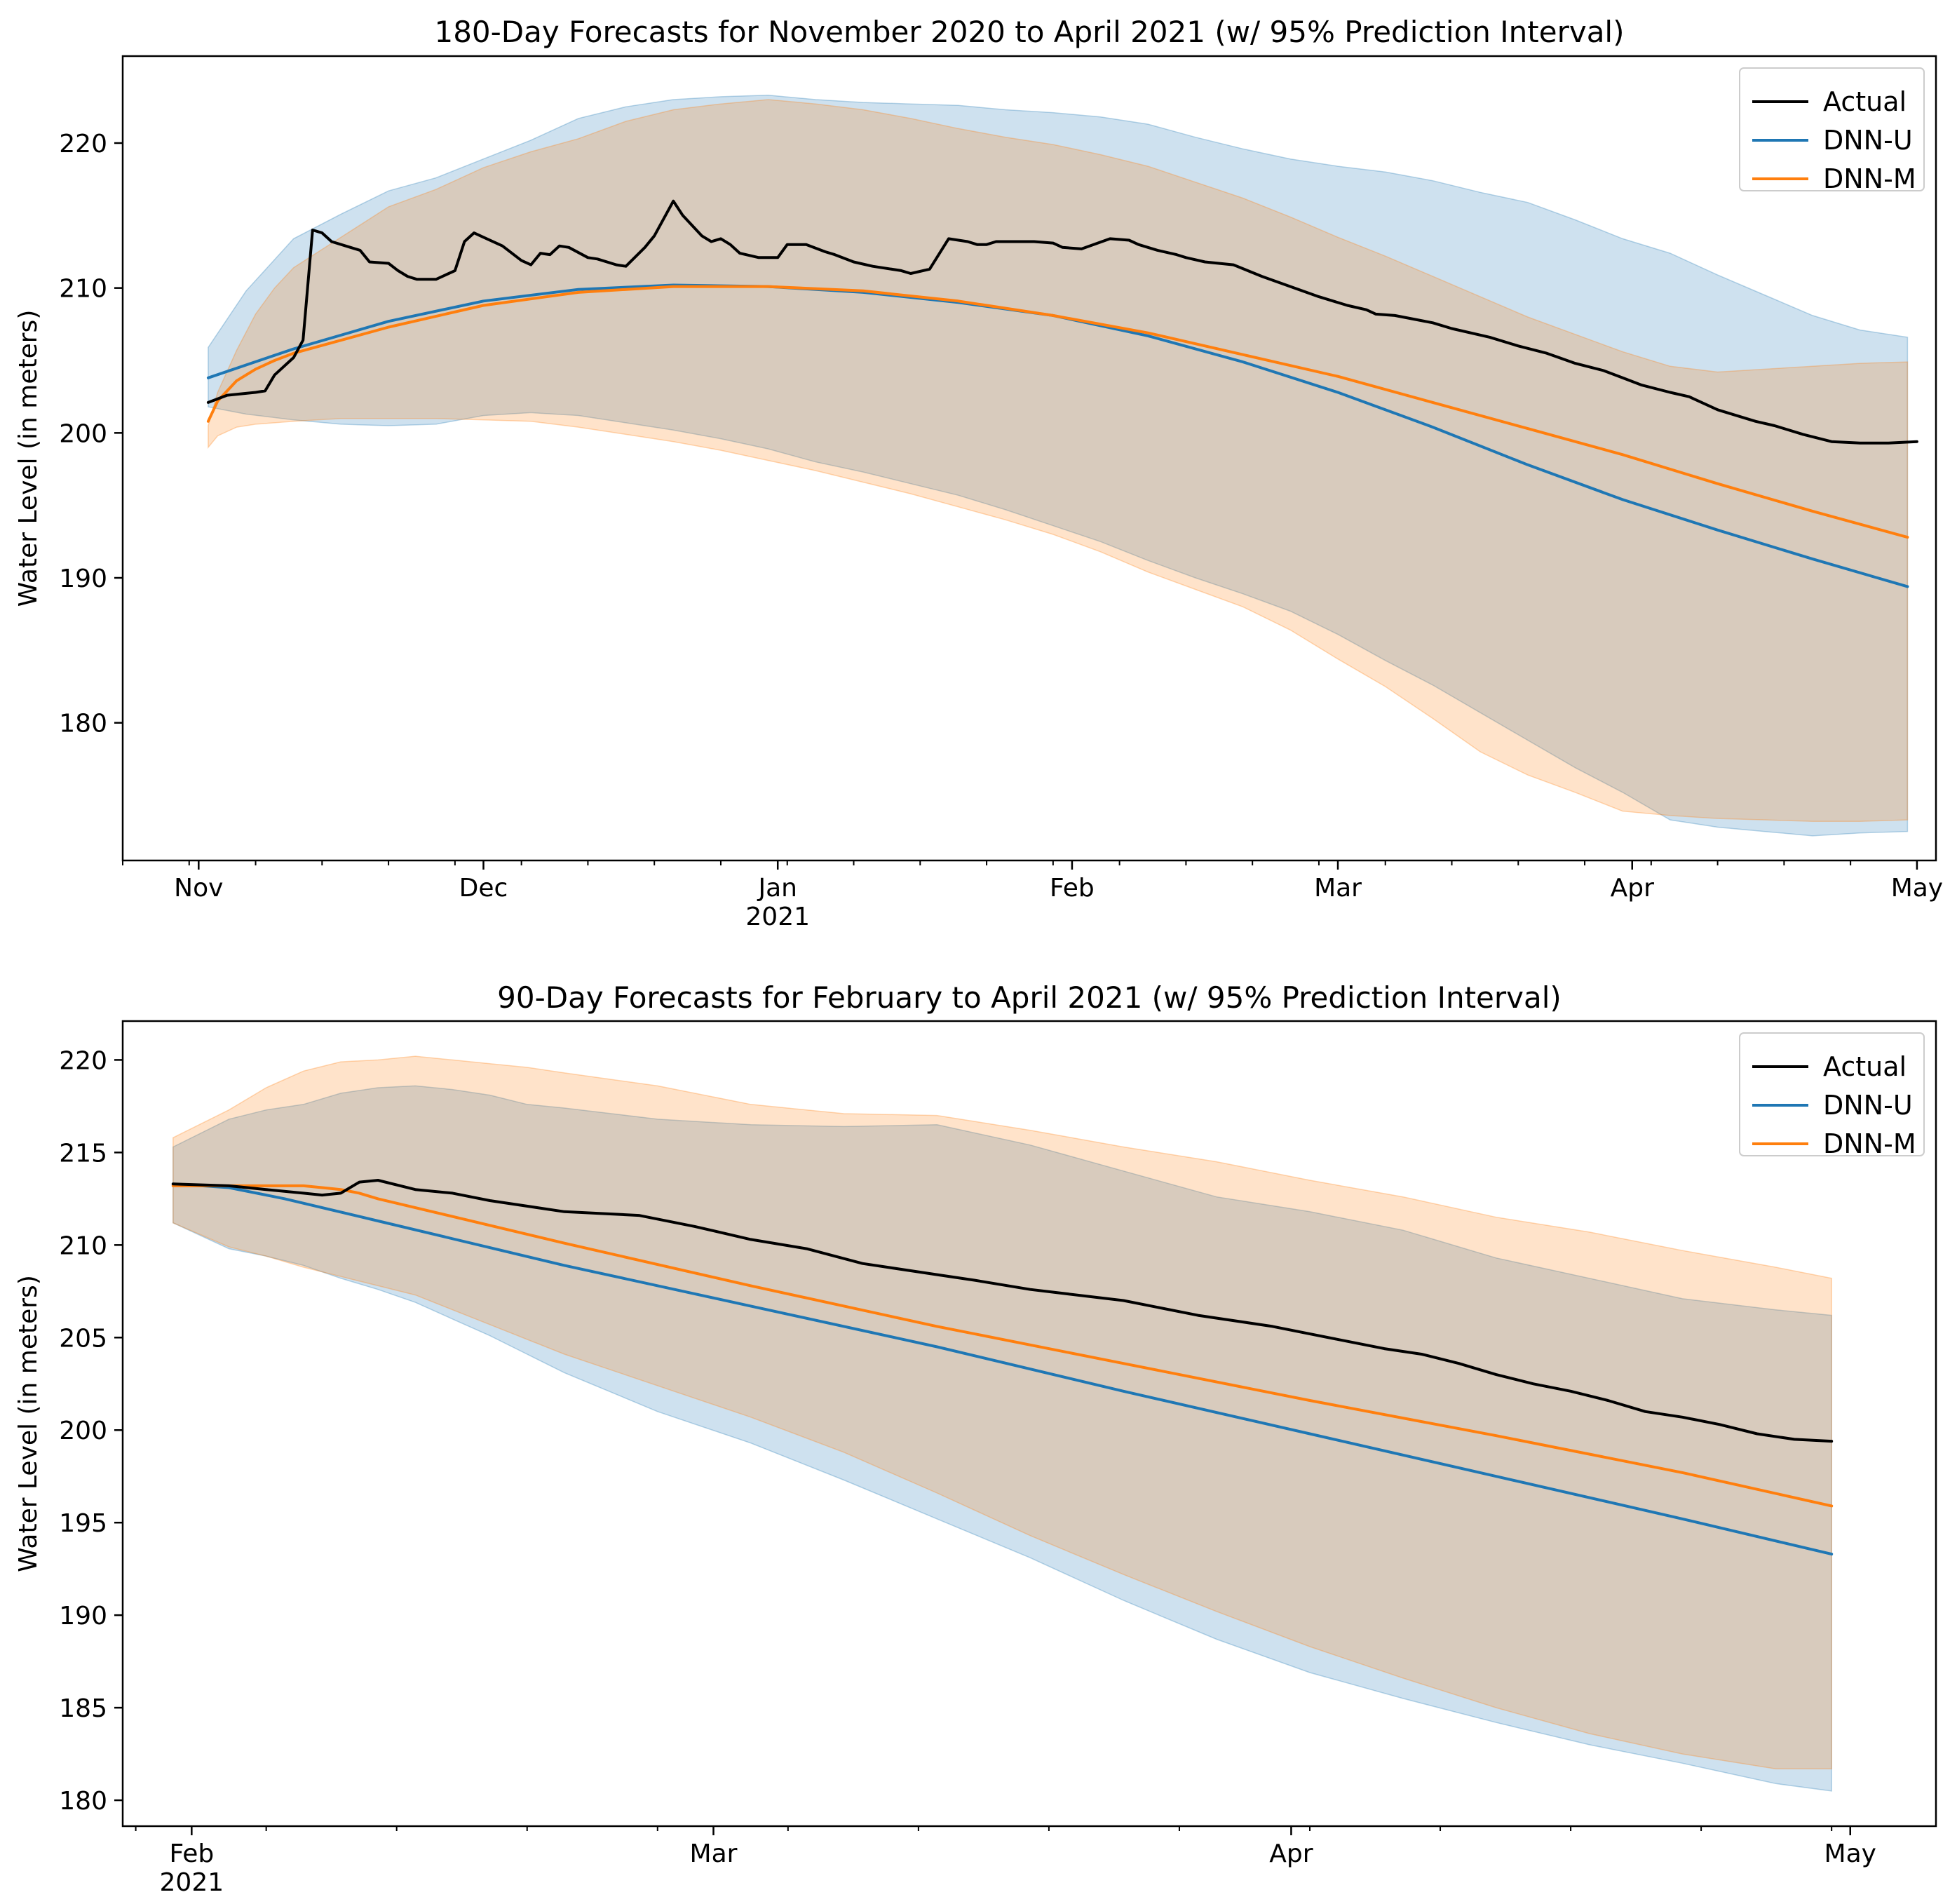 The image size is (1957, 1904). Describe the element at coordinates (83, 1524) in the screenshot. I see `y-tick-label: 195` at that location.